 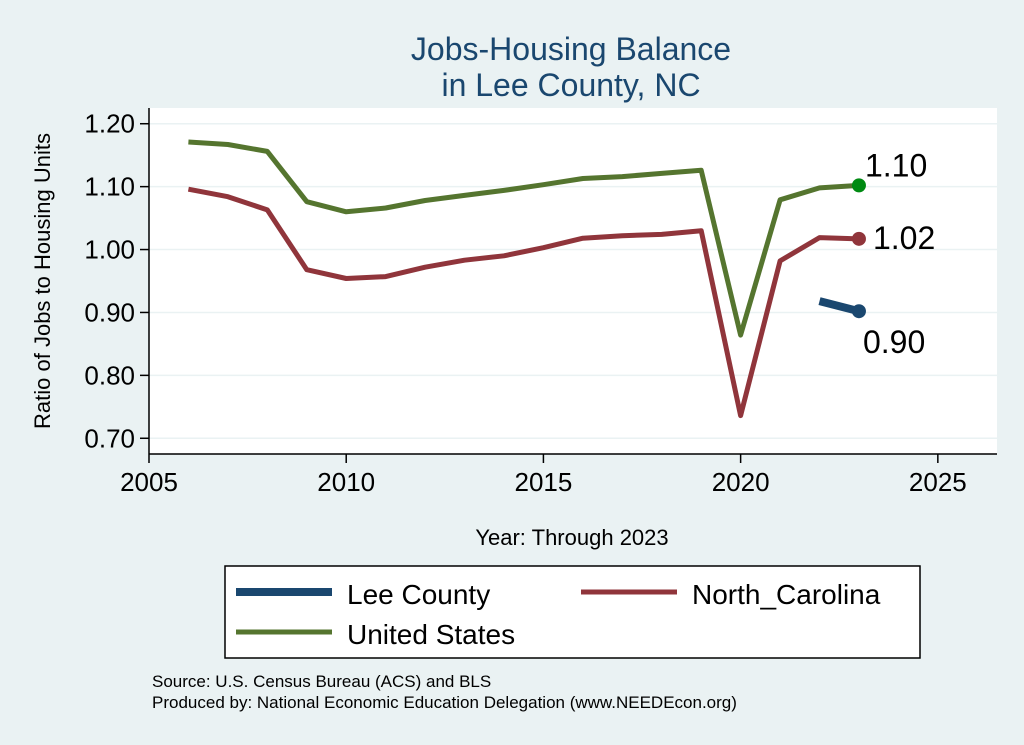 What do you see at coordinates (346, 482) in the screenshot?
I see `x-tick-label: 2010` at bounding box center [346, 482].